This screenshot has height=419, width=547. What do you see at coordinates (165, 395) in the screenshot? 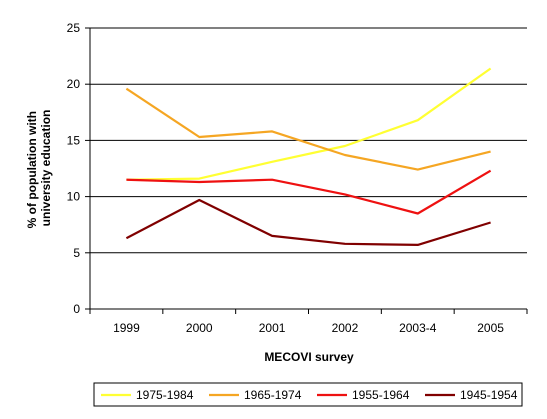
I see `legend-label: 1975-1984` at bounding box center [165, 395].